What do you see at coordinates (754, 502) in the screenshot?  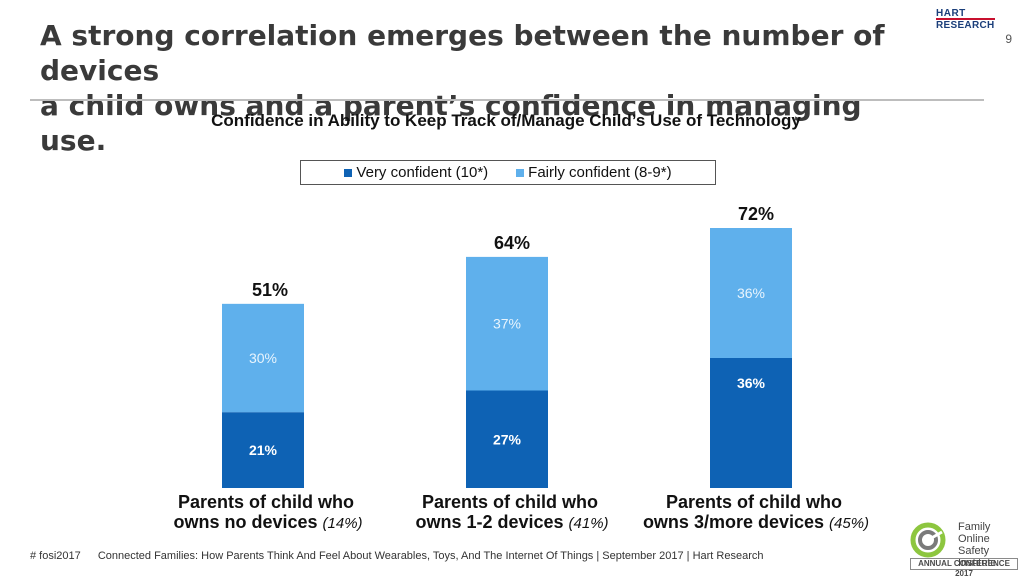 I see `category-label-line1-3: Parents of child who` at bounding box center [754, 502].